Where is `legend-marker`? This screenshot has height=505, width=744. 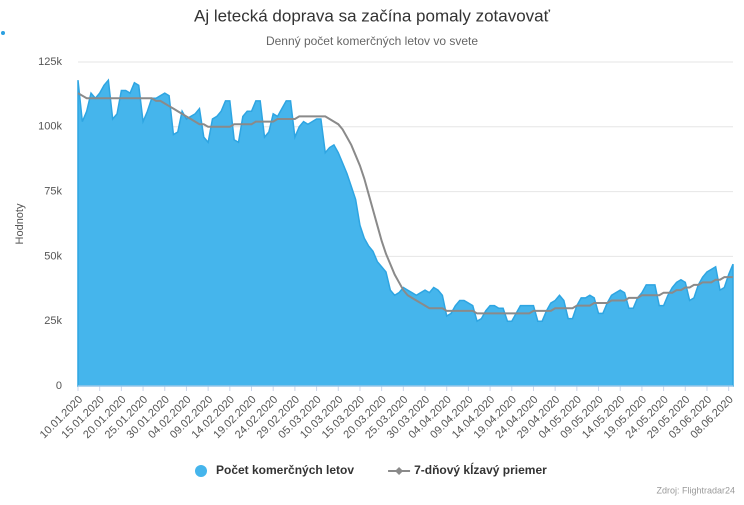
legend-marker is located at coordinates (399, 471).